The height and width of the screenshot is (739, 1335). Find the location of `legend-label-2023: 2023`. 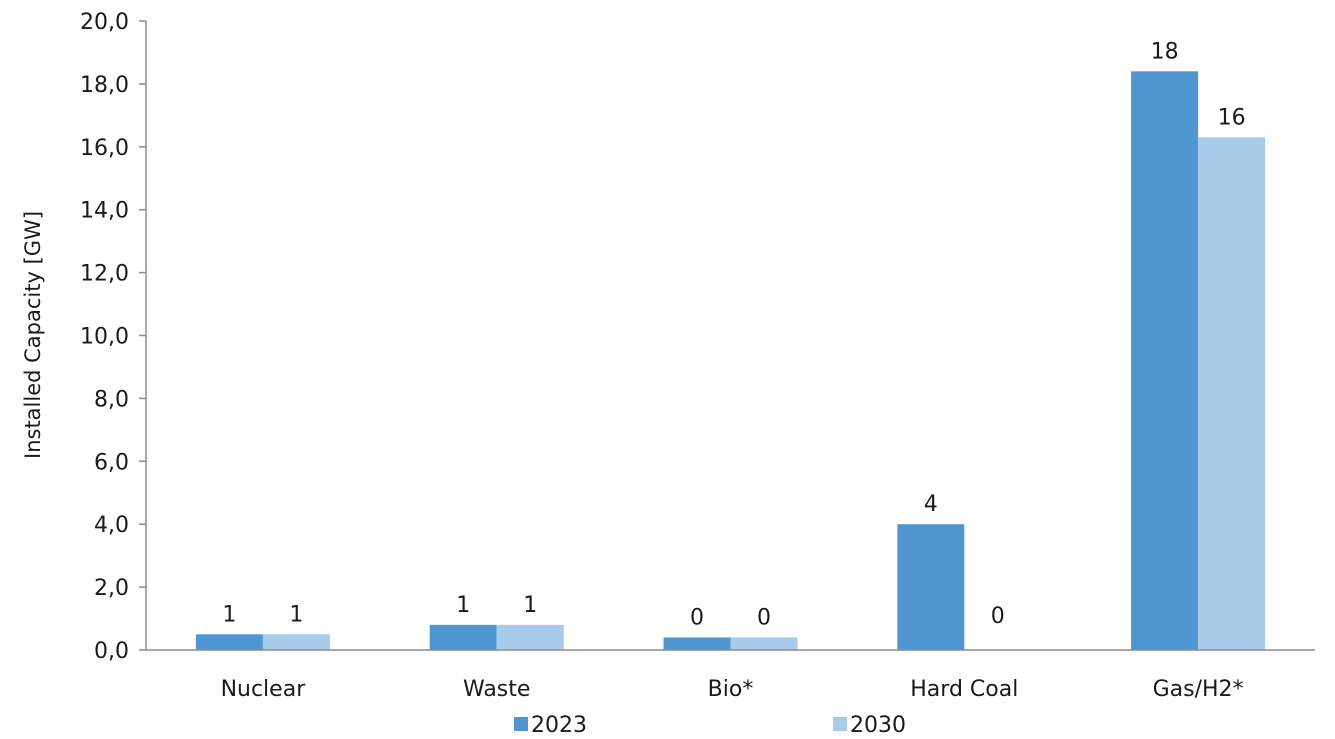

legend-label-2023: 2023 is located at coordinates (559, 725).